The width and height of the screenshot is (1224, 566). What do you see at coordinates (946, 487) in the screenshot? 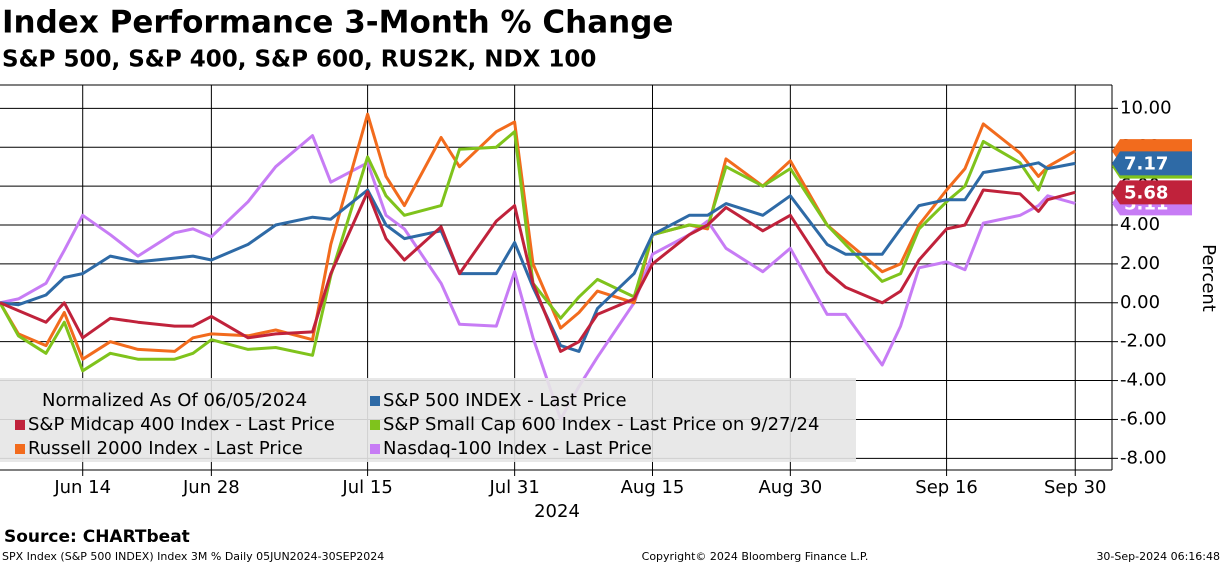
I see `x-tick-label: Sep 16` at bounding box center [946, 487].